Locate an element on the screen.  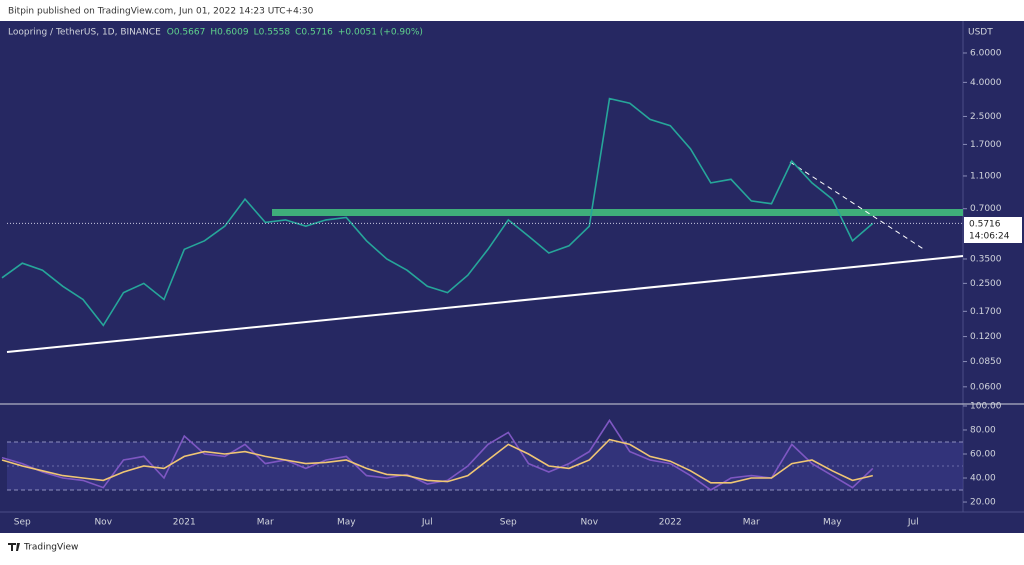
ohlc-value: H0.6009 is located at coordinates (229, 33).